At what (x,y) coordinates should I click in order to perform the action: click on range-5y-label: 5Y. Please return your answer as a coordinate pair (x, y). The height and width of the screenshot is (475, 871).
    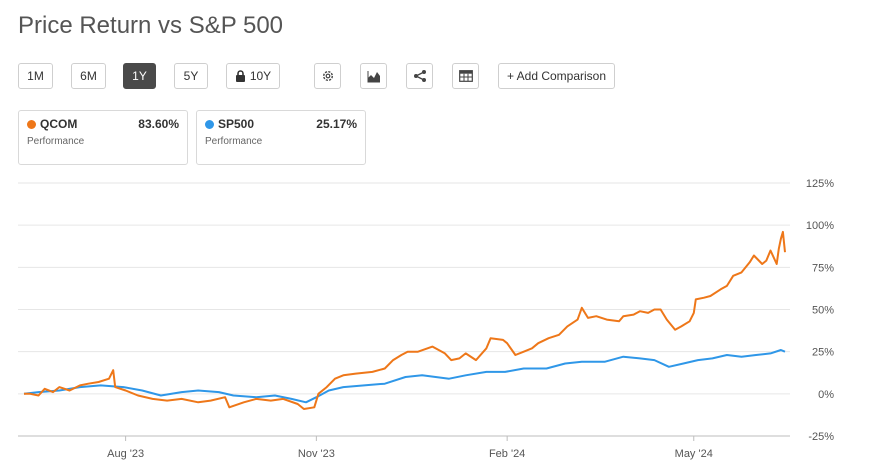
    Looking at the image, I should click on (191, 76).